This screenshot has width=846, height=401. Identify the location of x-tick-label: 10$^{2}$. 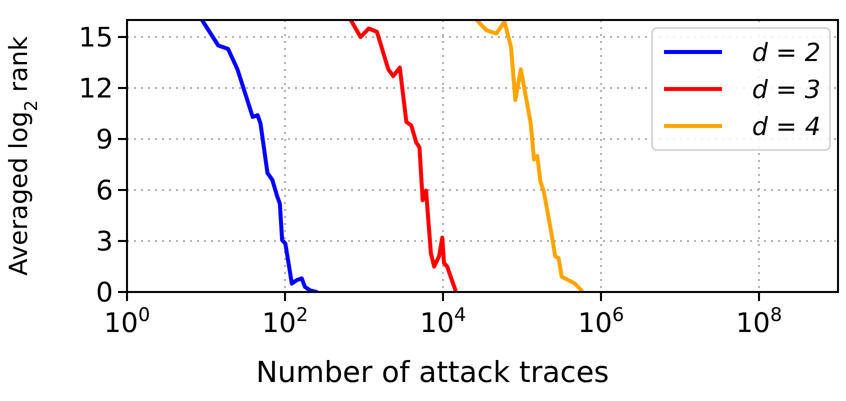
(285, 321).